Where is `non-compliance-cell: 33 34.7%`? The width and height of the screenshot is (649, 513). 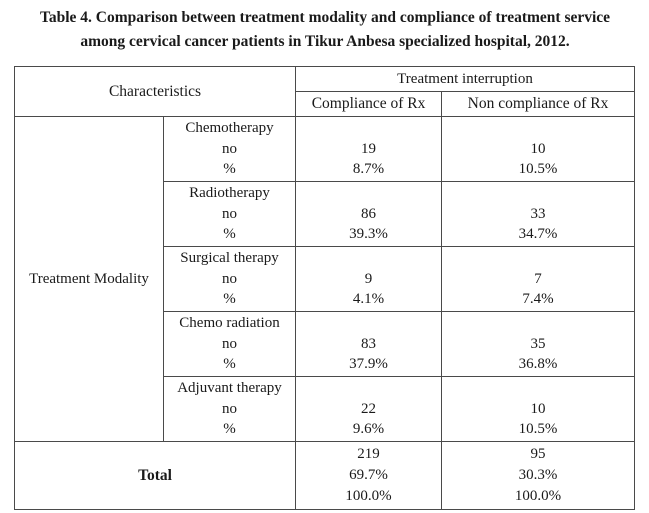 non-compliance-cell: 33 34.7% is located at coordinates (538, 214).